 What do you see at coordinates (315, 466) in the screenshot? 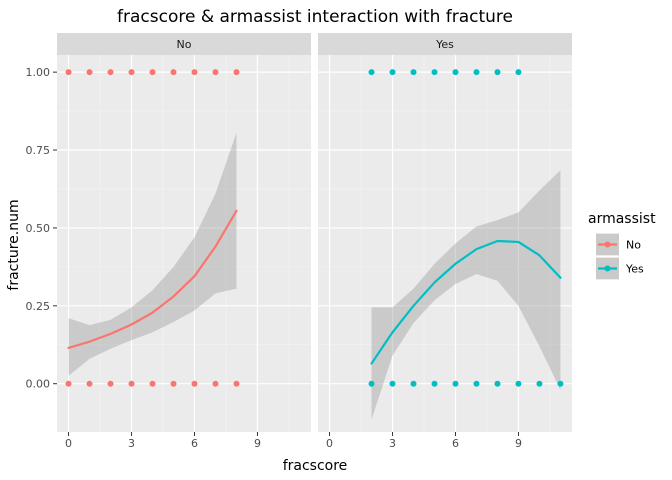
I see `x-axis-title: fracscore` at bounding box center [315, 466].